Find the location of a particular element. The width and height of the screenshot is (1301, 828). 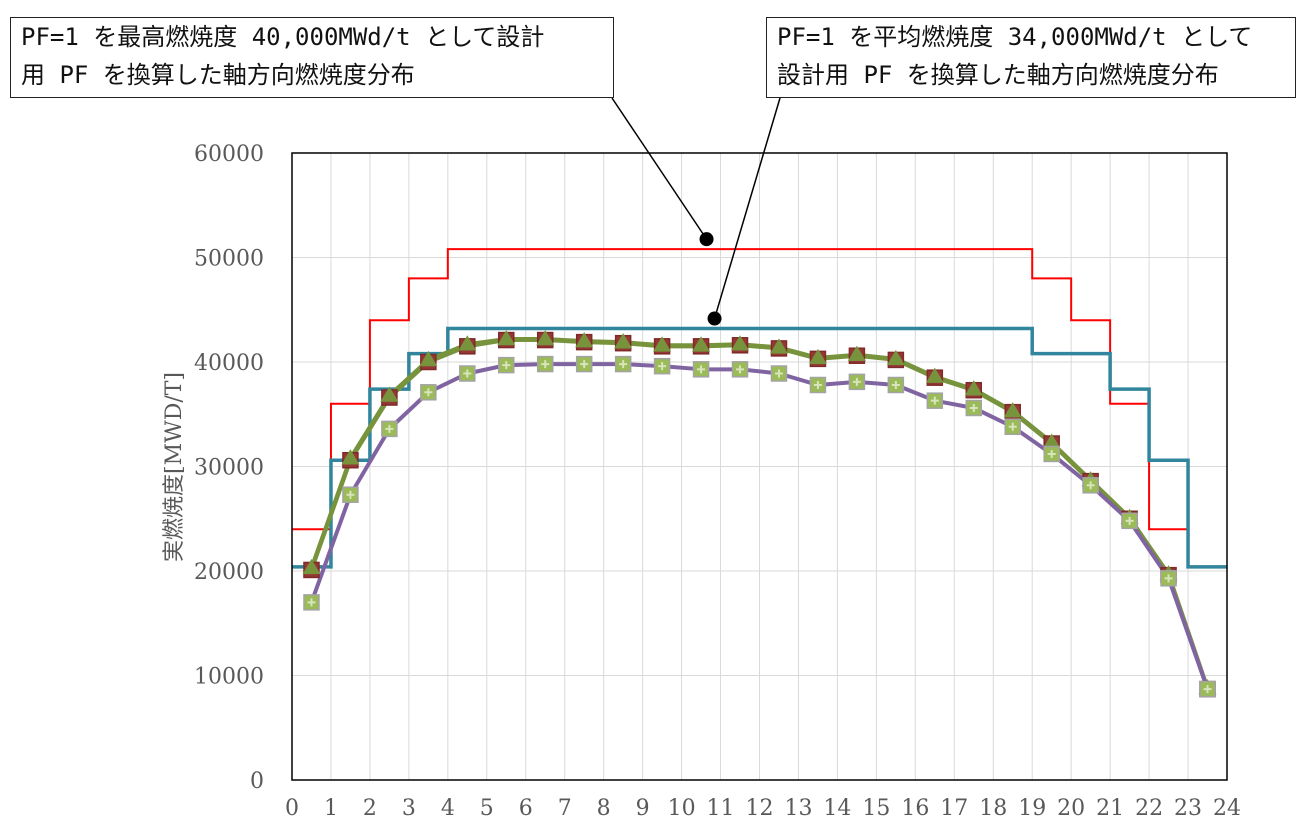

x-tick-label: 7 is located at coordinates (565, 808).